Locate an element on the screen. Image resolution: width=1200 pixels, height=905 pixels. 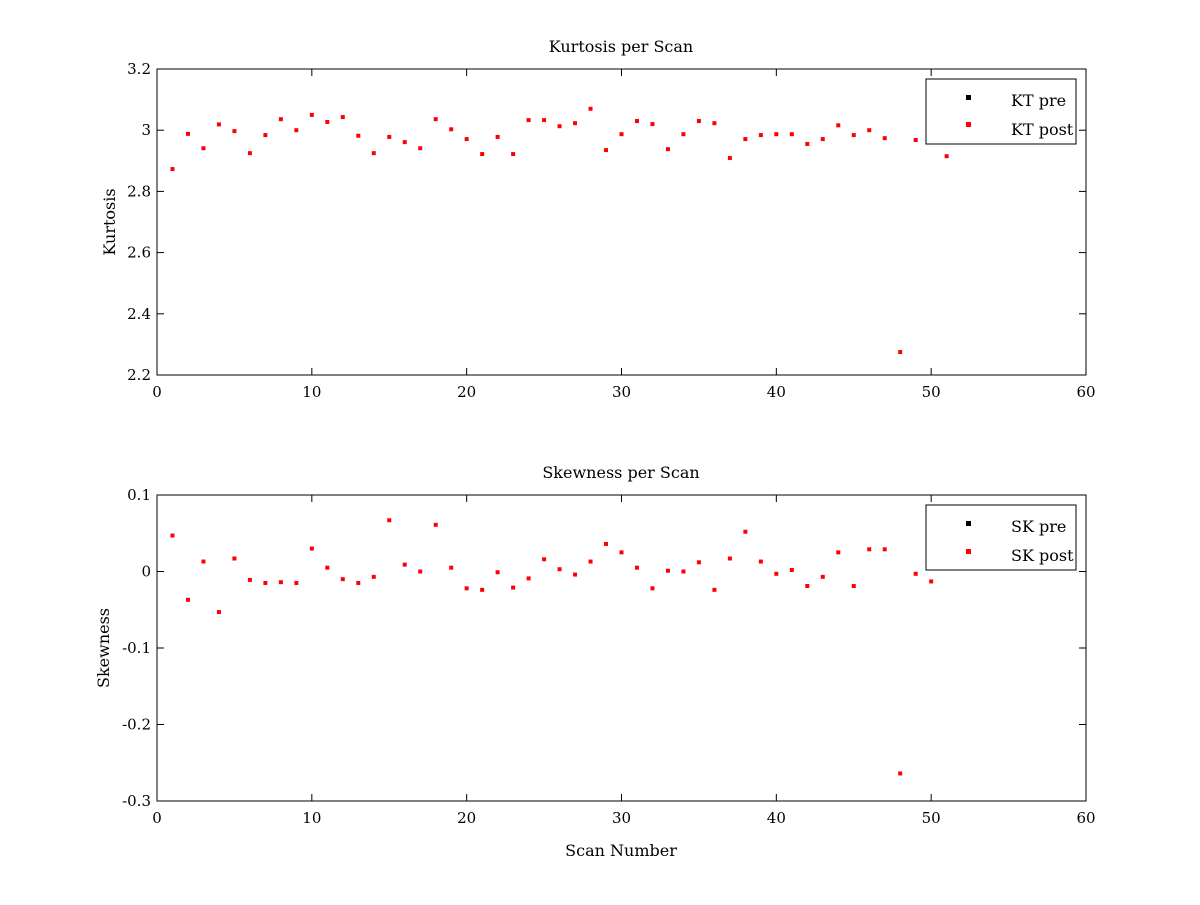
kurtosis-ytick-label: 2.4 is located at coordinates (139, 314).